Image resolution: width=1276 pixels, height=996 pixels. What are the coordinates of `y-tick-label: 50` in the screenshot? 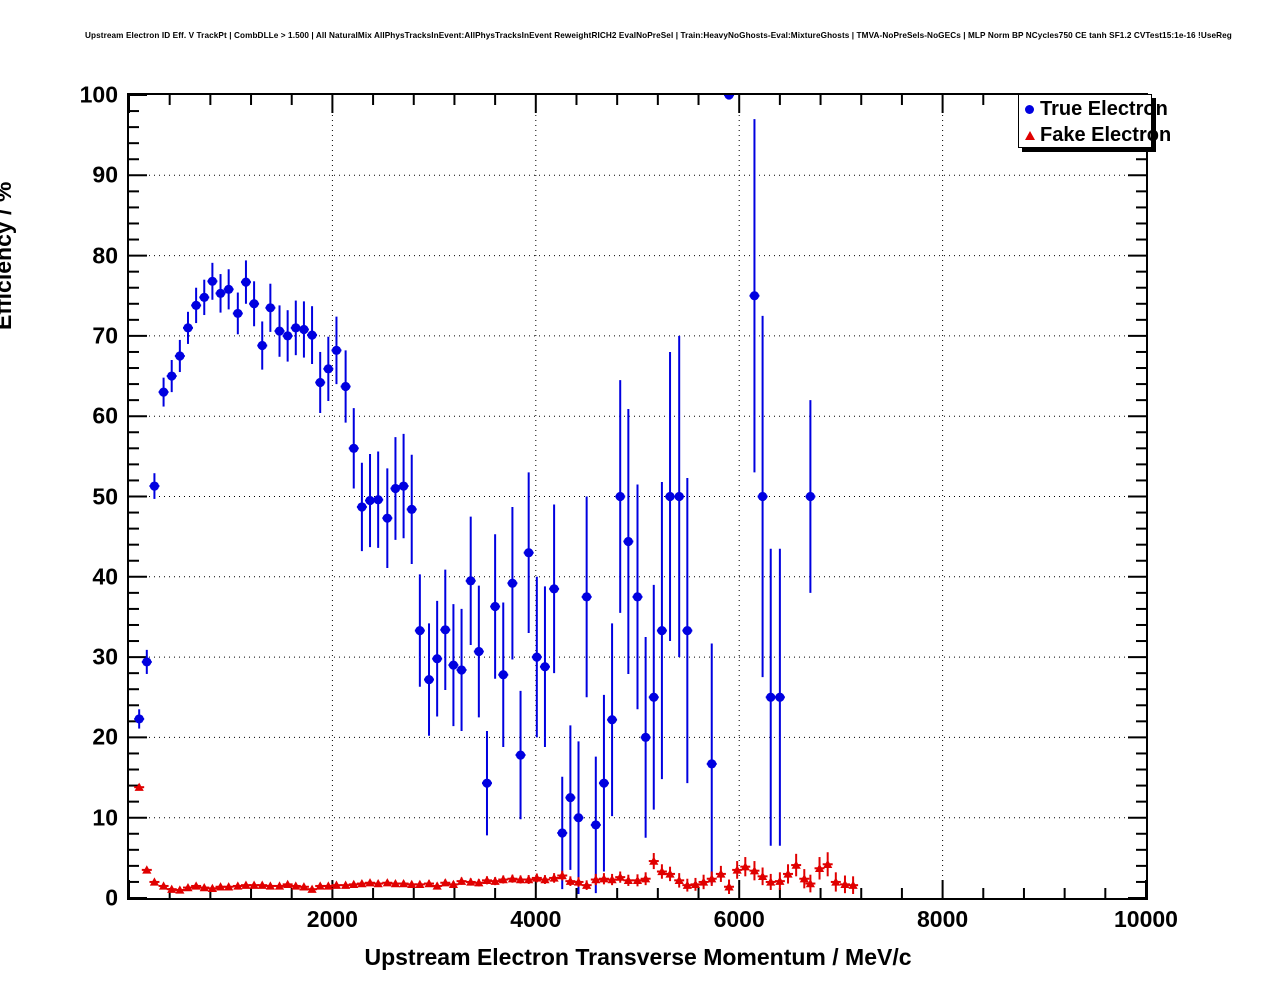 It's located at (105, 496).